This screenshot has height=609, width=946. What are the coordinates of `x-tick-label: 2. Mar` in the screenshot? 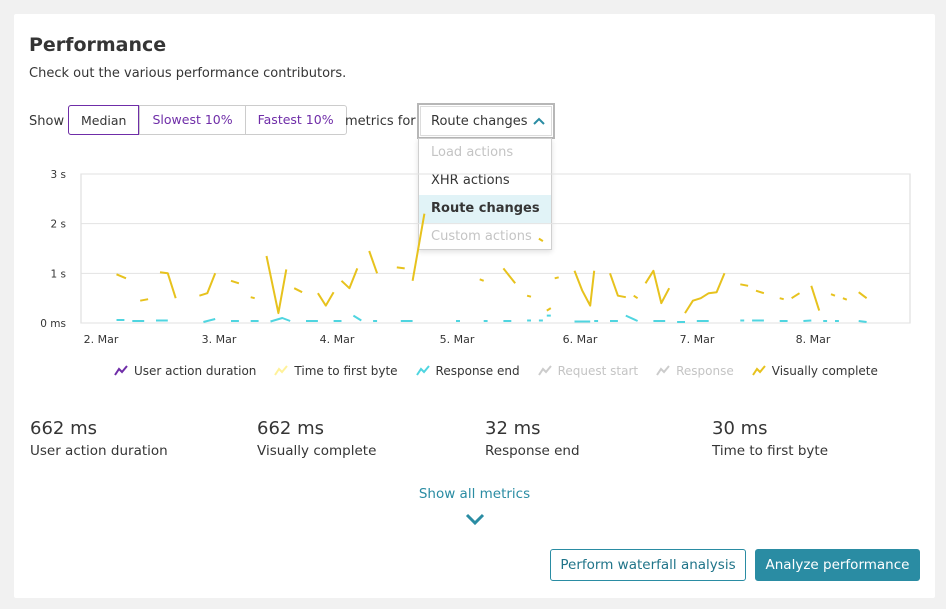 It's located at (101, 339).